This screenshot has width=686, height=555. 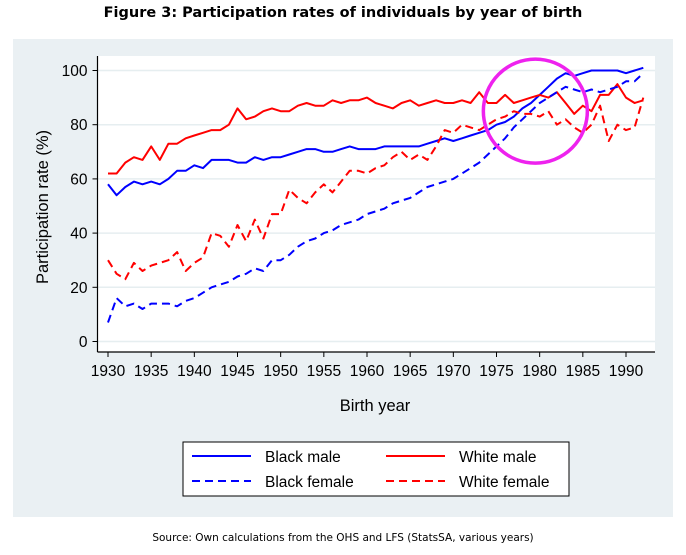 I want to click on x-tick-label: 1985, so click(x=583, y=371).